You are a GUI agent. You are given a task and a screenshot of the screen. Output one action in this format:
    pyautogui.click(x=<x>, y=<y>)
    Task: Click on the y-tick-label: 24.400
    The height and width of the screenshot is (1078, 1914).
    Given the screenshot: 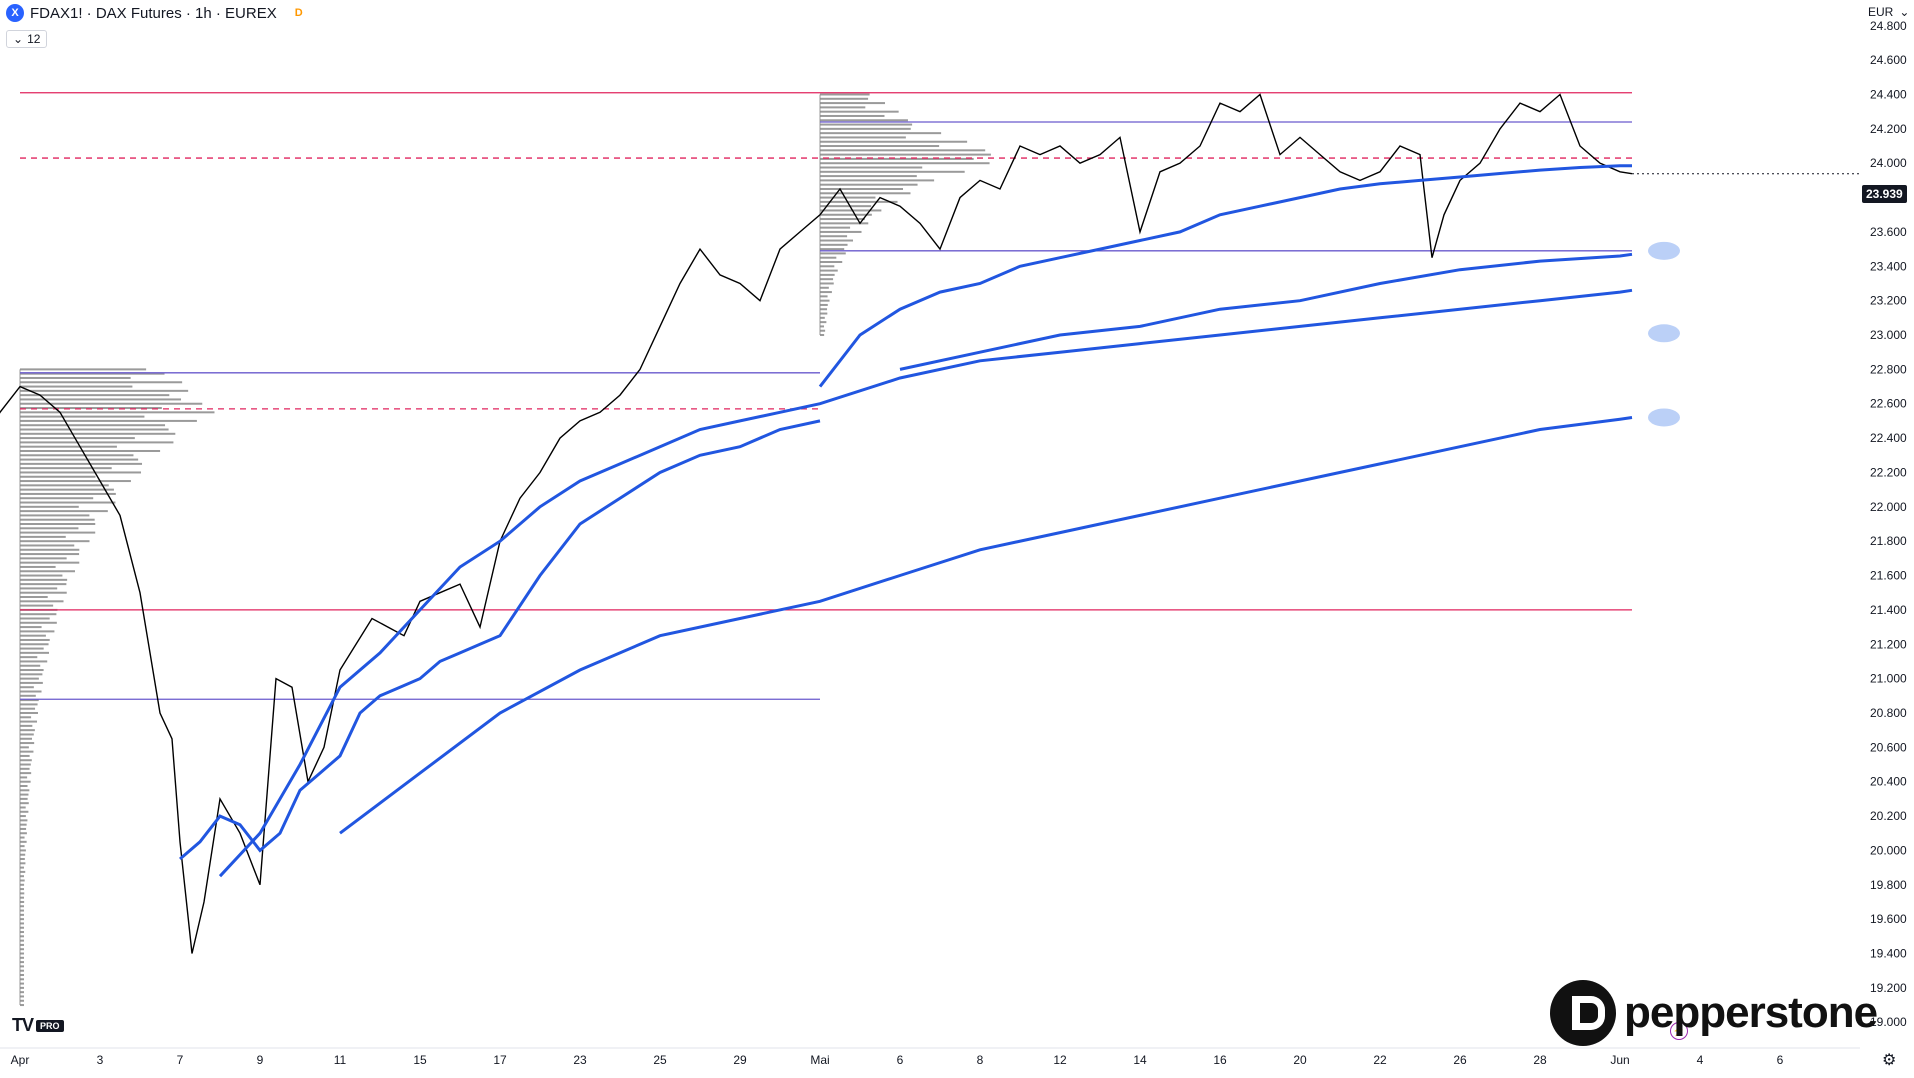 What is the action you would take?
    pyautogui.click(x=1888, y=94)
    